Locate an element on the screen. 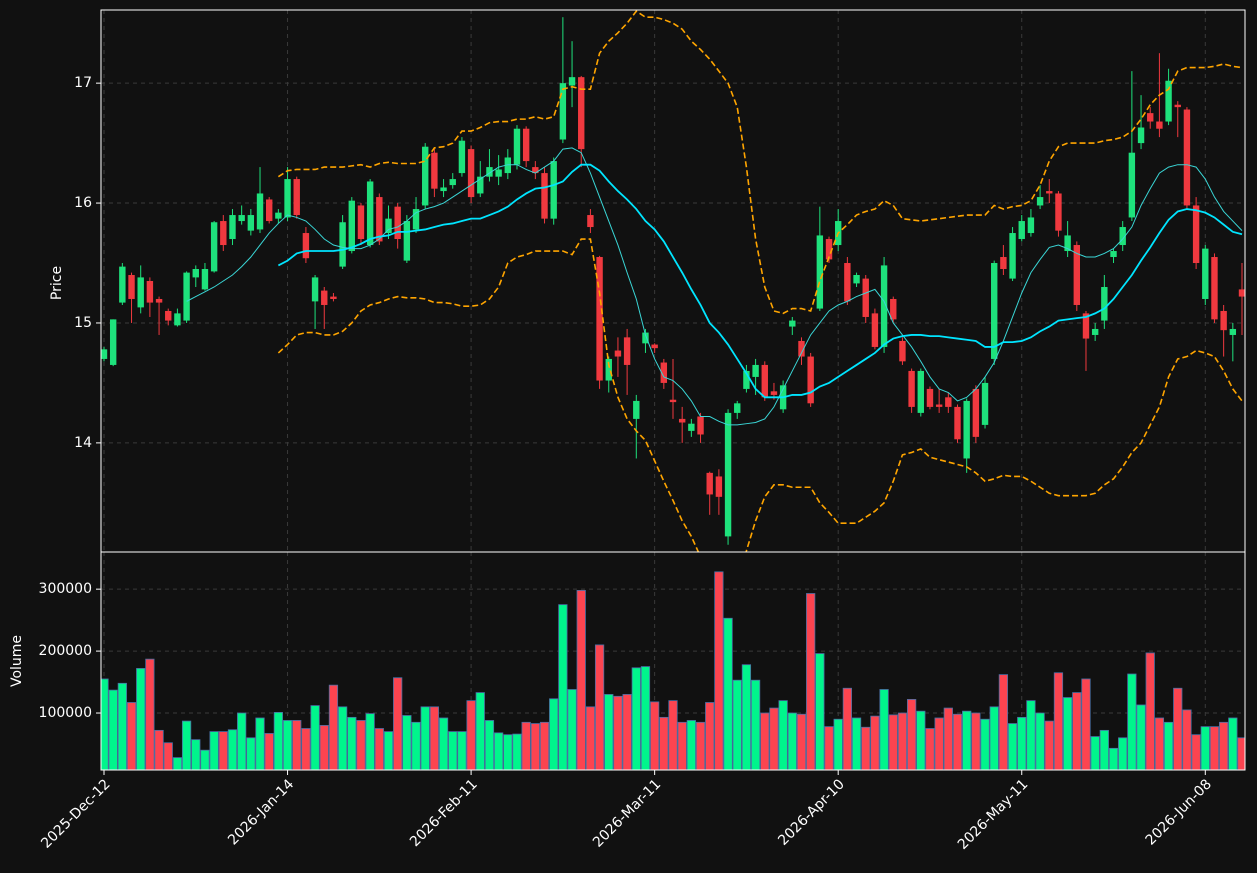  x-tick-label: 2026-Mar-11 is located at coordinates (627, 813).